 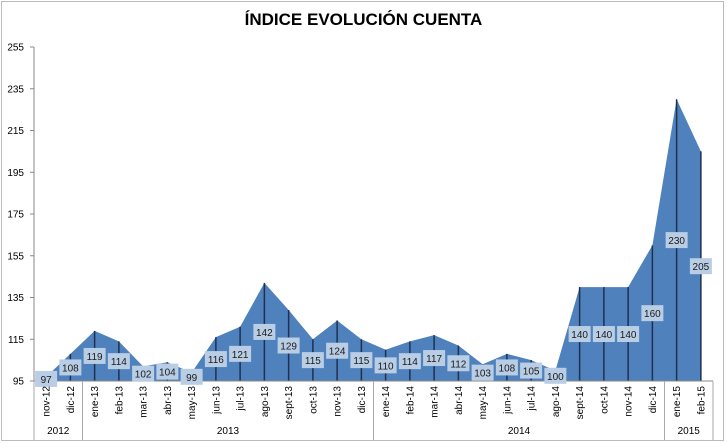 I want to click on x-tick-label: feb-15, so click(x=701, y=400).